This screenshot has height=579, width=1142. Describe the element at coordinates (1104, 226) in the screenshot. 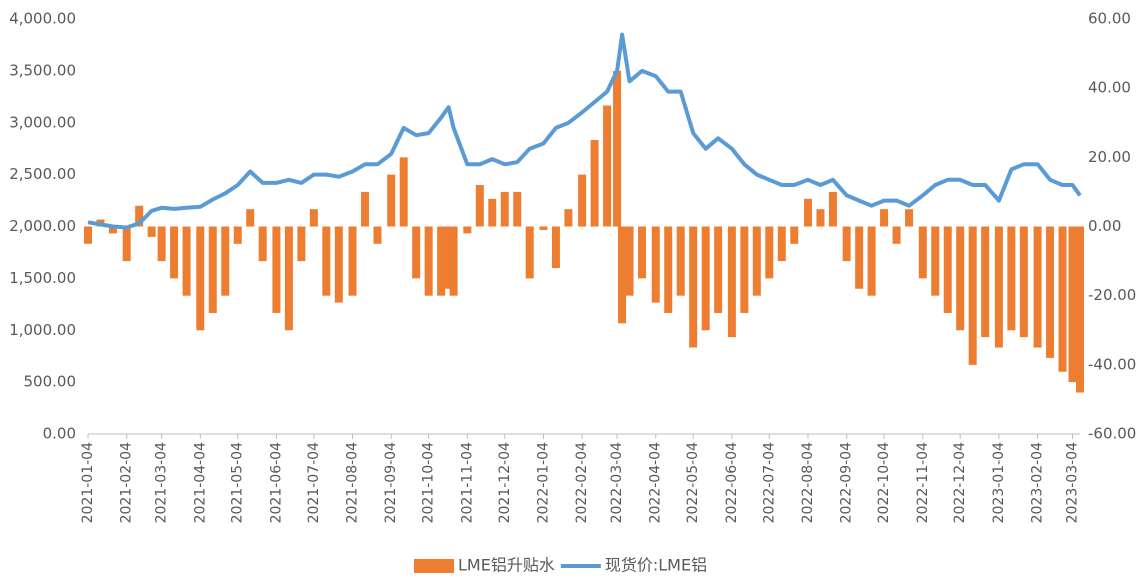

I see `y2-tick-label: 0.00` at that location.